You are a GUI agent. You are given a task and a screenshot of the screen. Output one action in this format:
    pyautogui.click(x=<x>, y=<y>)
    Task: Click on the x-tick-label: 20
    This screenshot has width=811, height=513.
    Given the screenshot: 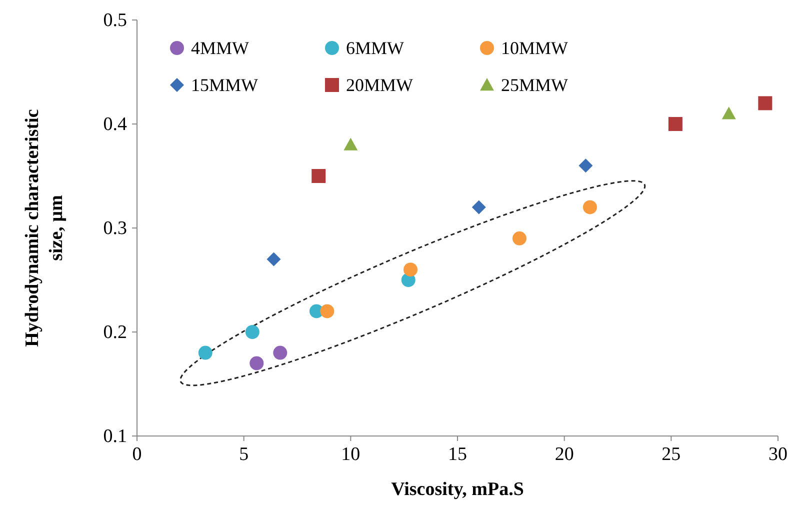 What is the action you would take?
    pyautogui.click(x=564, y=454)
    